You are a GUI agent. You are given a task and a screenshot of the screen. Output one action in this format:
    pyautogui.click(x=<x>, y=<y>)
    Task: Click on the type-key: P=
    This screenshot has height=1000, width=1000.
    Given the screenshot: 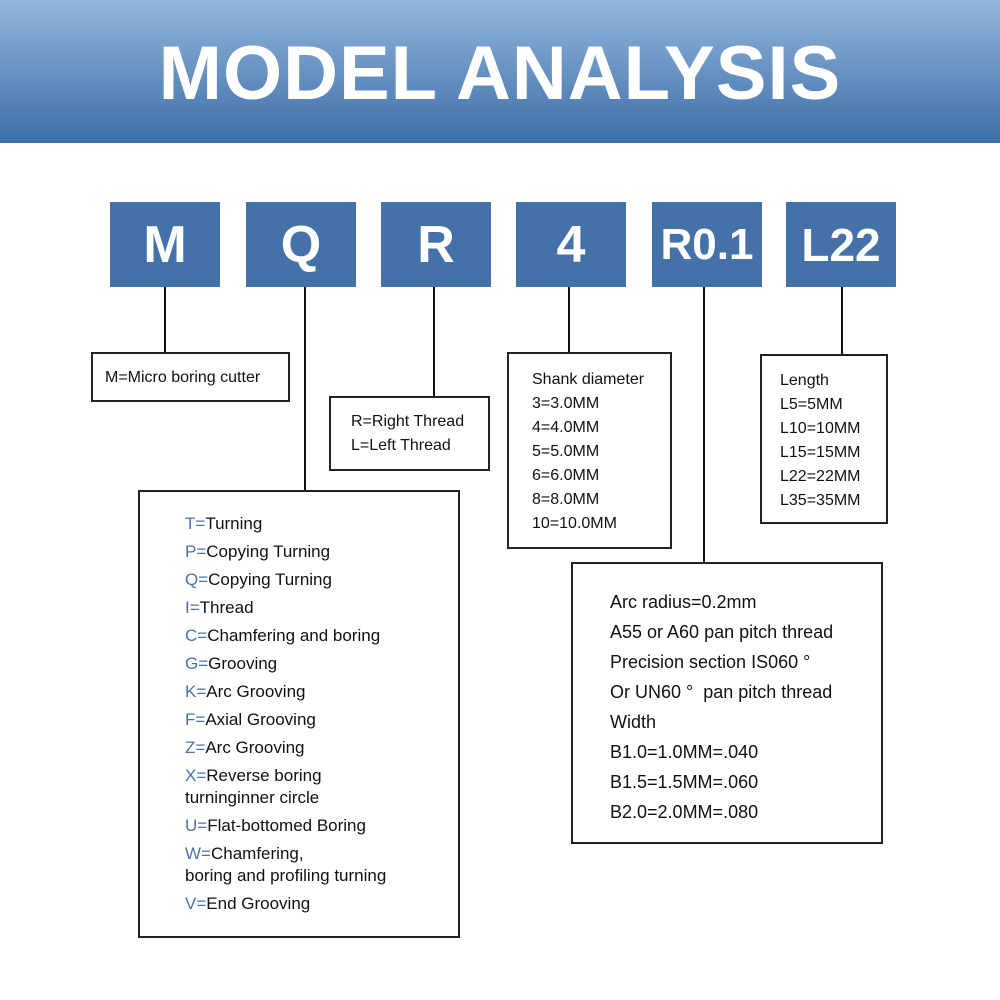 What is the action you would take?
    pyautogui.click(x=196, y=551)
    